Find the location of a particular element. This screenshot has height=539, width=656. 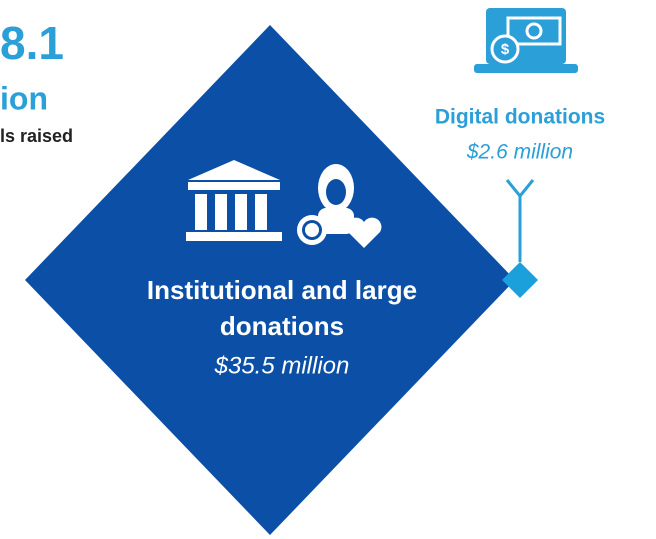

callout-amount: $2.6 million is located at coordinates (519, 152).